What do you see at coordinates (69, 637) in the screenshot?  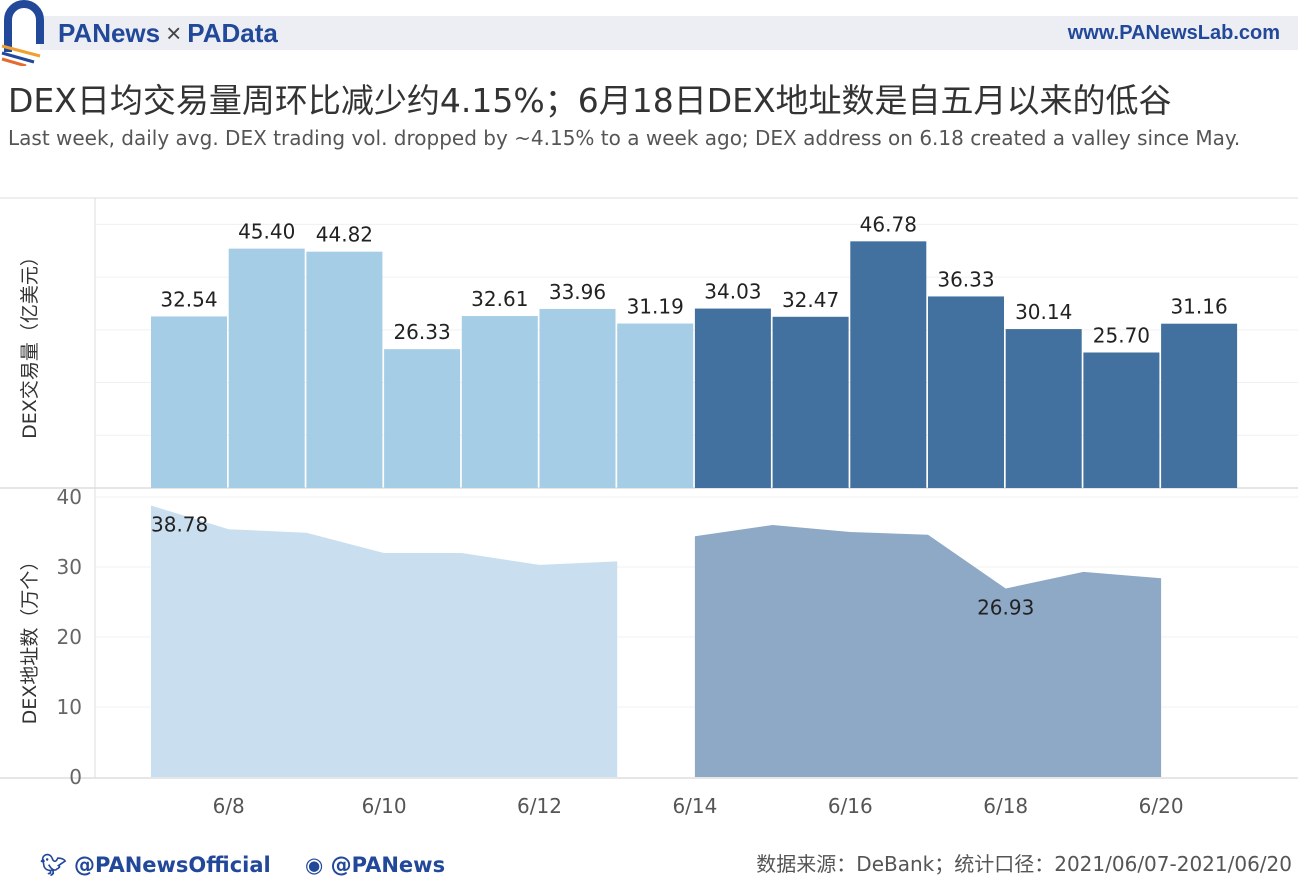 I see `y-tick-label: 20` at bounding box center [69, 637].